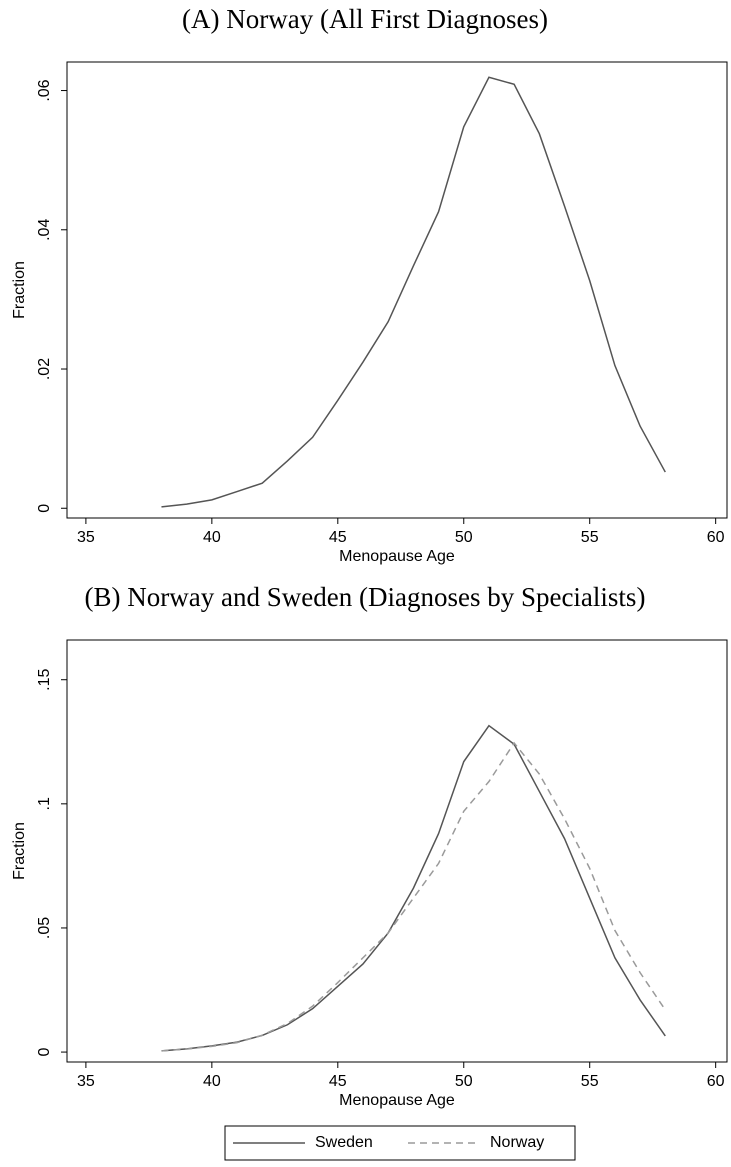 The image size is (731, 1167). Describe the element at coordinates (44, 803) in the screenshot. I see `y-tick-label: .1` at that location.